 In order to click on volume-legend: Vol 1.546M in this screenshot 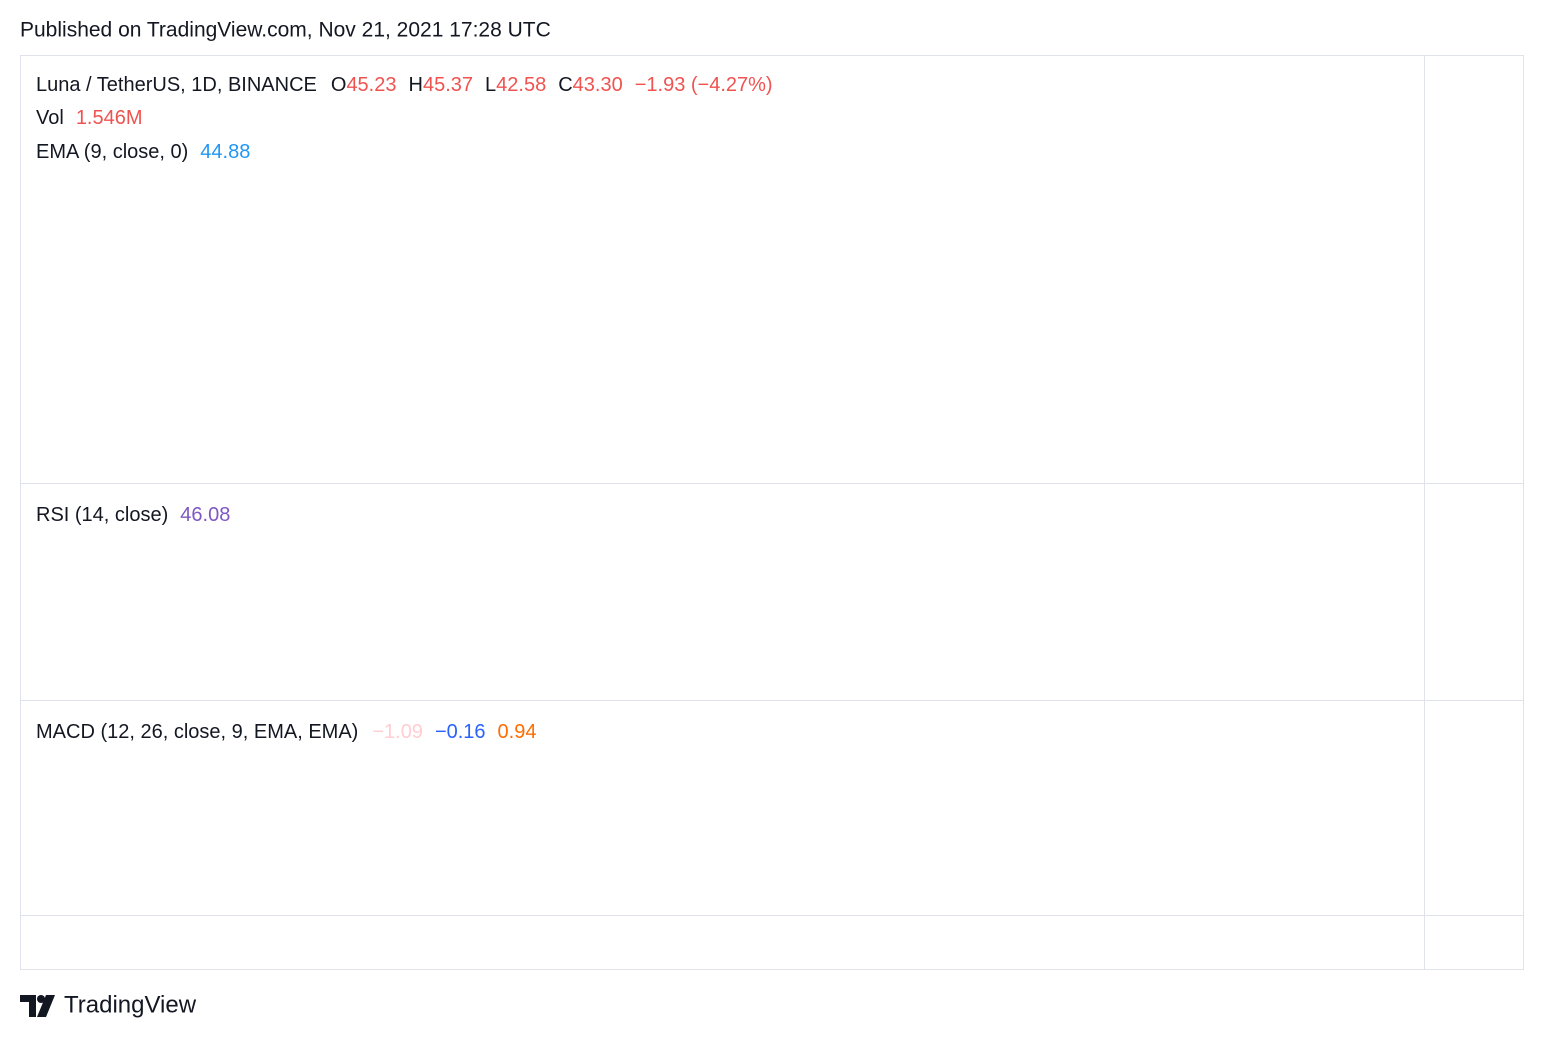, I will do `click(89, 118)`.